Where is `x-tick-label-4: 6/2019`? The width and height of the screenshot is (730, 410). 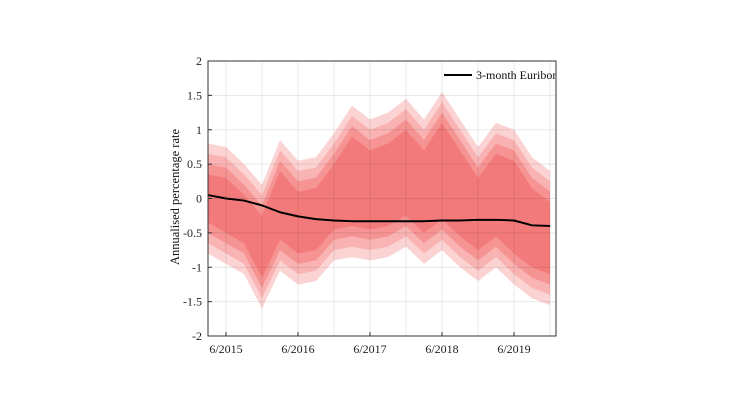 x-tick-label-4: 6/2019 is located at coordinates (513, 349).